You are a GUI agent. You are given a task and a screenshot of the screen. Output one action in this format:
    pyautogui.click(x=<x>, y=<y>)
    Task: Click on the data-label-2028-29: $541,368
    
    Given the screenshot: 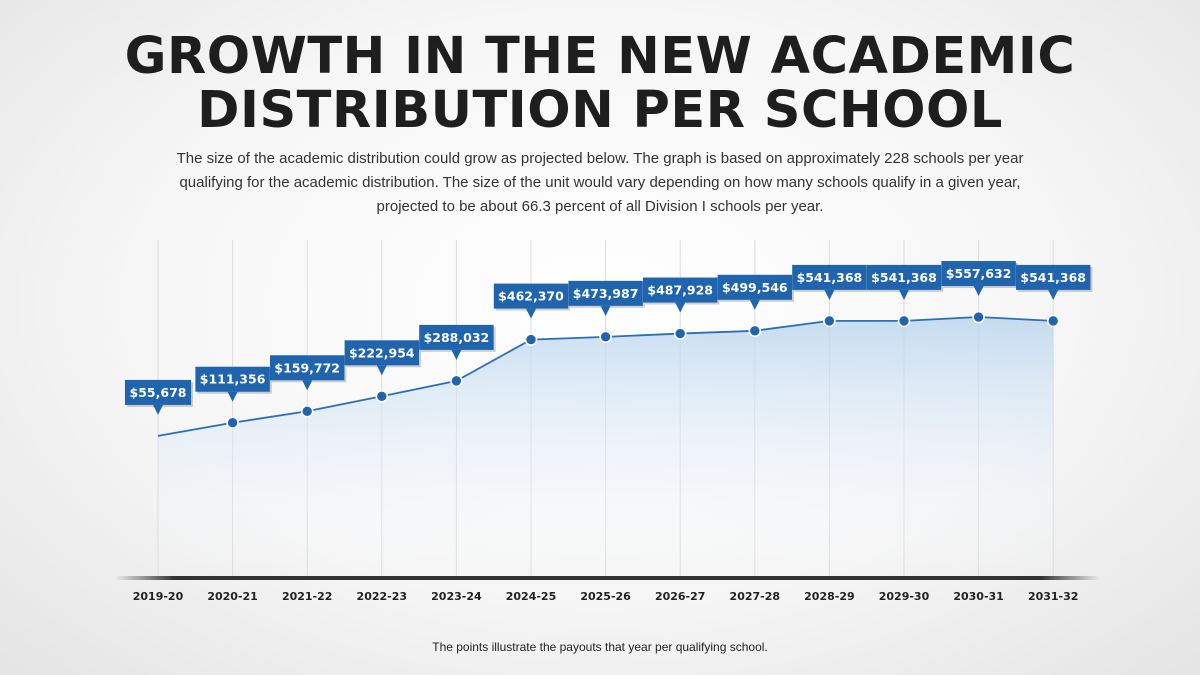 What is the action you would take?
    pyautogui.click(x=830, y=282)
    